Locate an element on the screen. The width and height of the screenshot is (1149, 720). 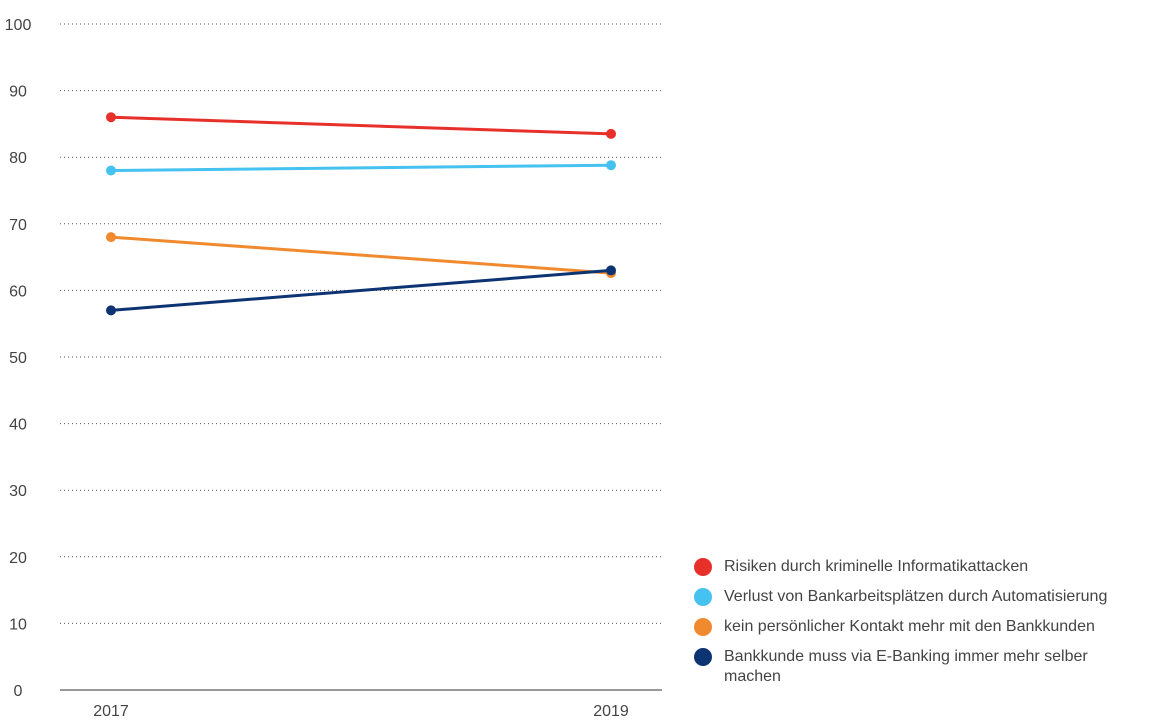
y-tick-label: 30 is located at coordinates (18, 491).